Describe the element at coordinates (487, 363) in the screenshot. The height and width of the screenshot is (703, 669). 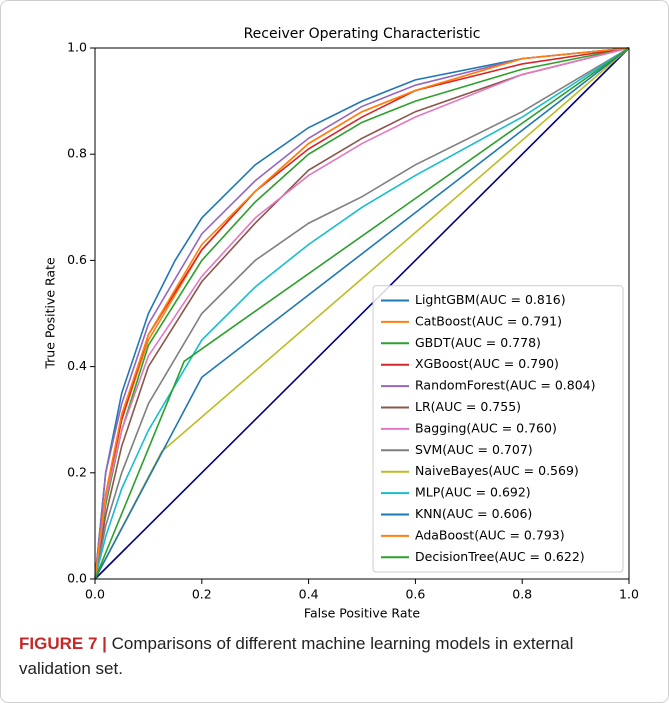
I see `legend-label: XGBoost(AUC = 0.790)` at that location.